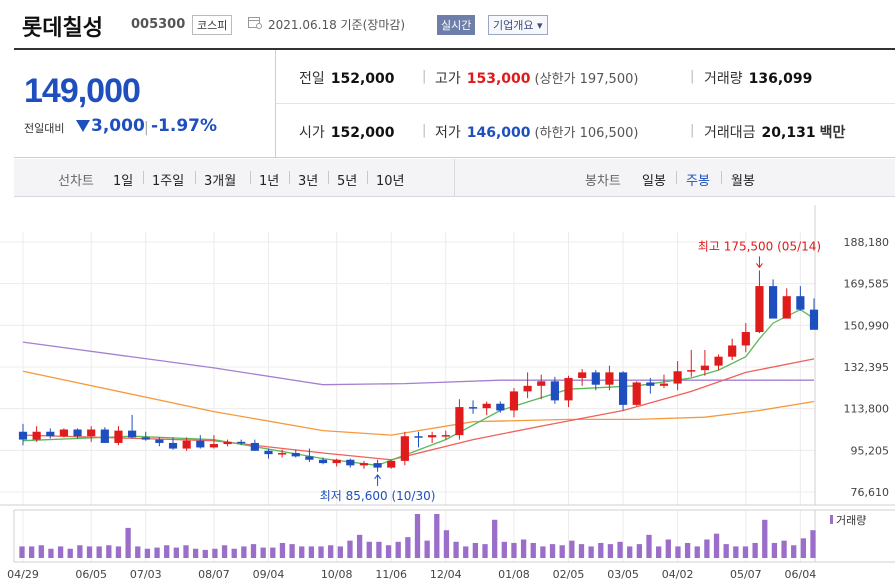 The image size is (895, 588). What do you see at coordinates (83, 126) in the screenshot?
I see `down-arrow-icon` at bounding box center [83, 126].